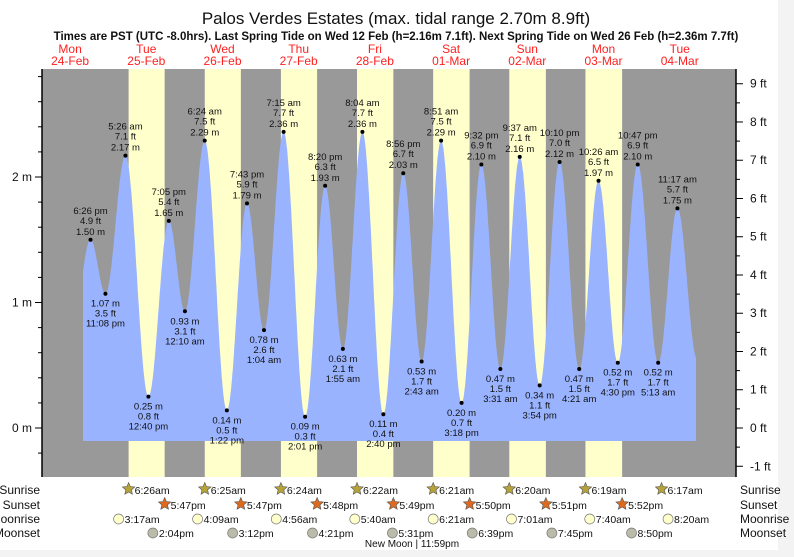 Image resolution: width=794 pixels, height=557 pixels. I want to click on day-label-dow: Thu, so click(298, 49).